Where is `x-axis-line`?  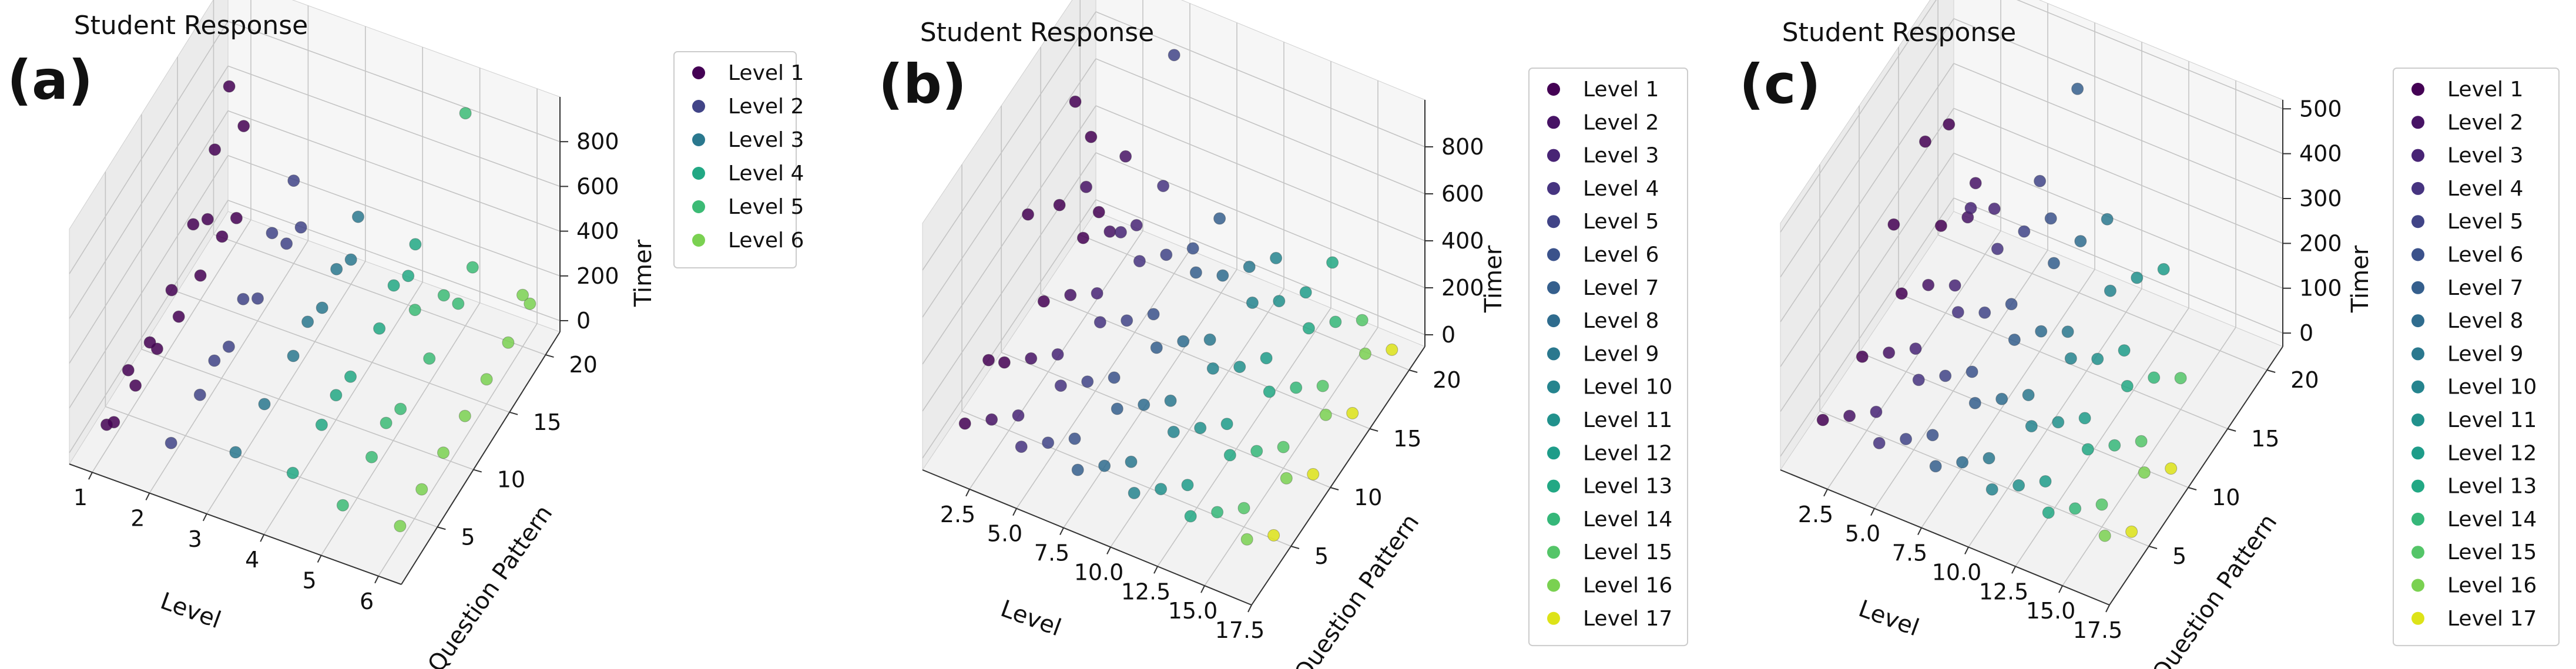 x-axis-line is located at coordinates (1087, 537).